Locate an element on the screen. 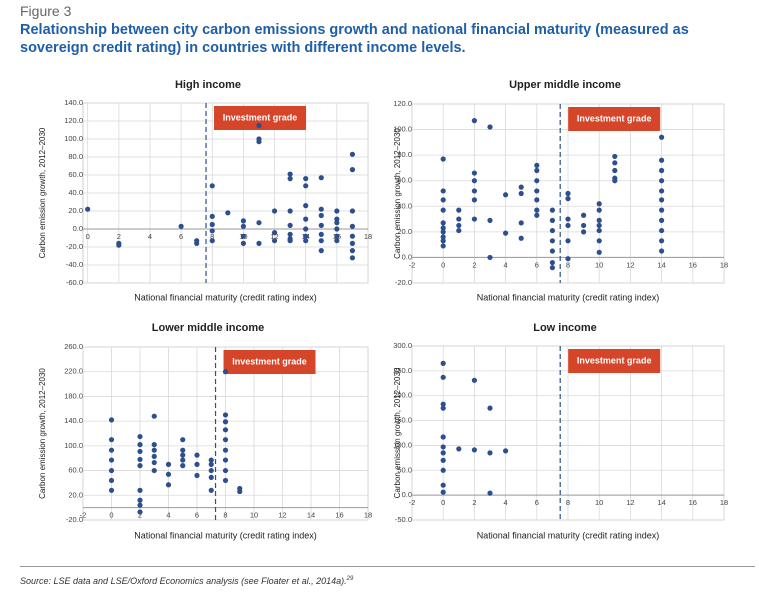 This screenshot has width=759, height=601. x-tick-label: 6 is located at coordinates (197, 515).